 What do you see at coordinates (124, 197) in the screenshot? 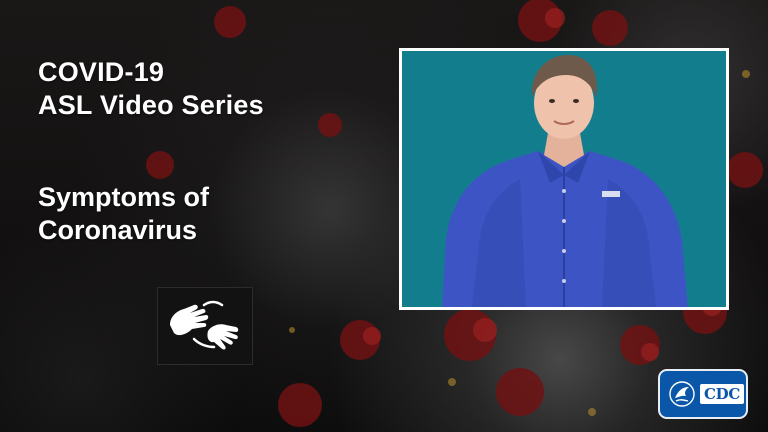
I see `video-topic-line-1: Symptoms of` at bounding box center [124, 197].